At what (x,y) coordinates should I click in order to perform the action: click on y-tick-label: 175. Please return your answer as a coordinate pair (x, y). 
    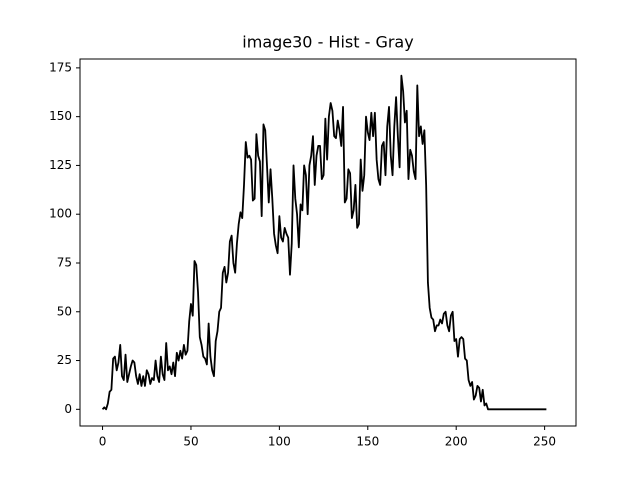
    Looking at the image, I should click on (60, 67).